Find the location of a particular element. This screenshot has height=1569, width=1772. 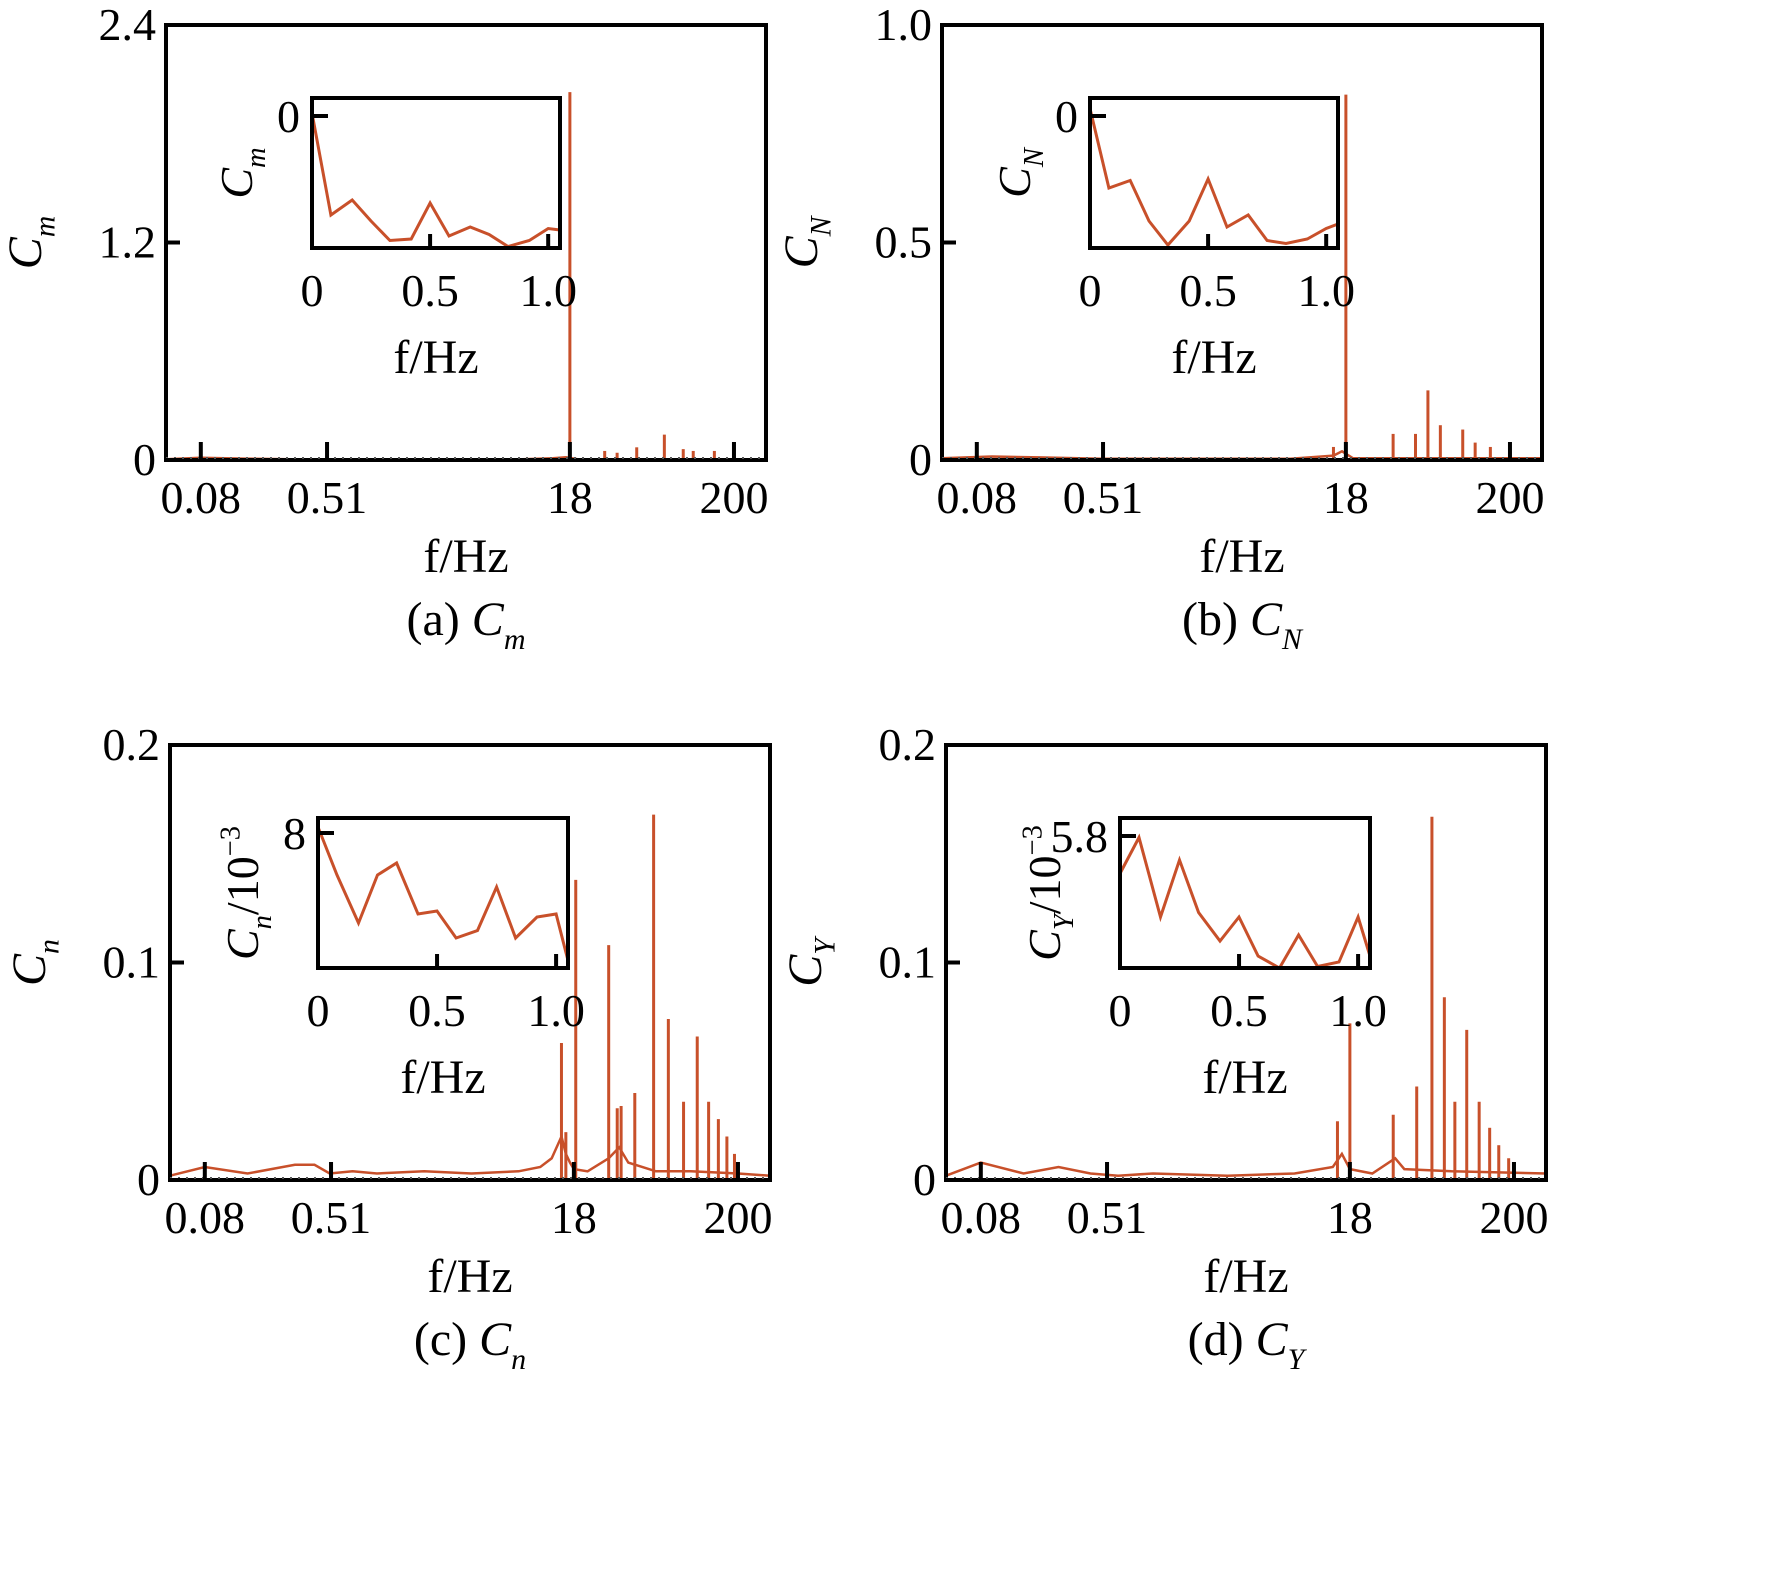

panel-caption: (c) Cn is located at coordinates (470, 1344).